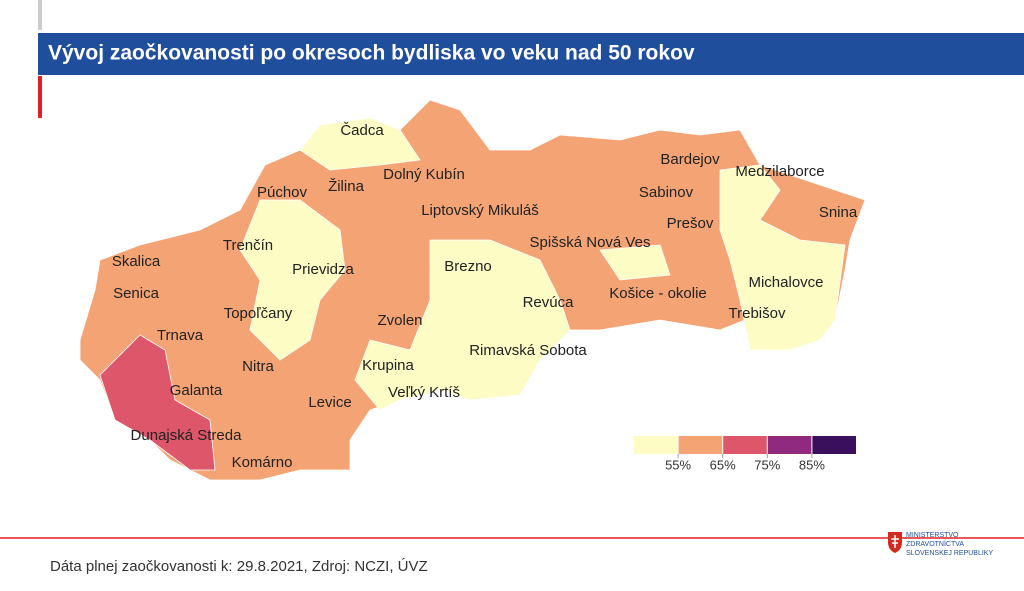 The height and width of the screenshot is (591, 1024). What do you see at coordinates (812, 464) in the screenshot?
I see `legend-label: 85%` at bounding box center [812, 464].